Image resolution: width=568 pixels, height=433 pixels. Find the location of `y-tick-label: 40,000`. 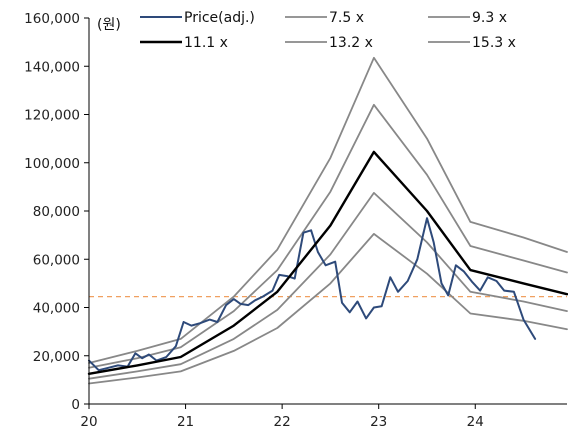

y-tick-label: 40,000 is located at coordinates (56, 309).